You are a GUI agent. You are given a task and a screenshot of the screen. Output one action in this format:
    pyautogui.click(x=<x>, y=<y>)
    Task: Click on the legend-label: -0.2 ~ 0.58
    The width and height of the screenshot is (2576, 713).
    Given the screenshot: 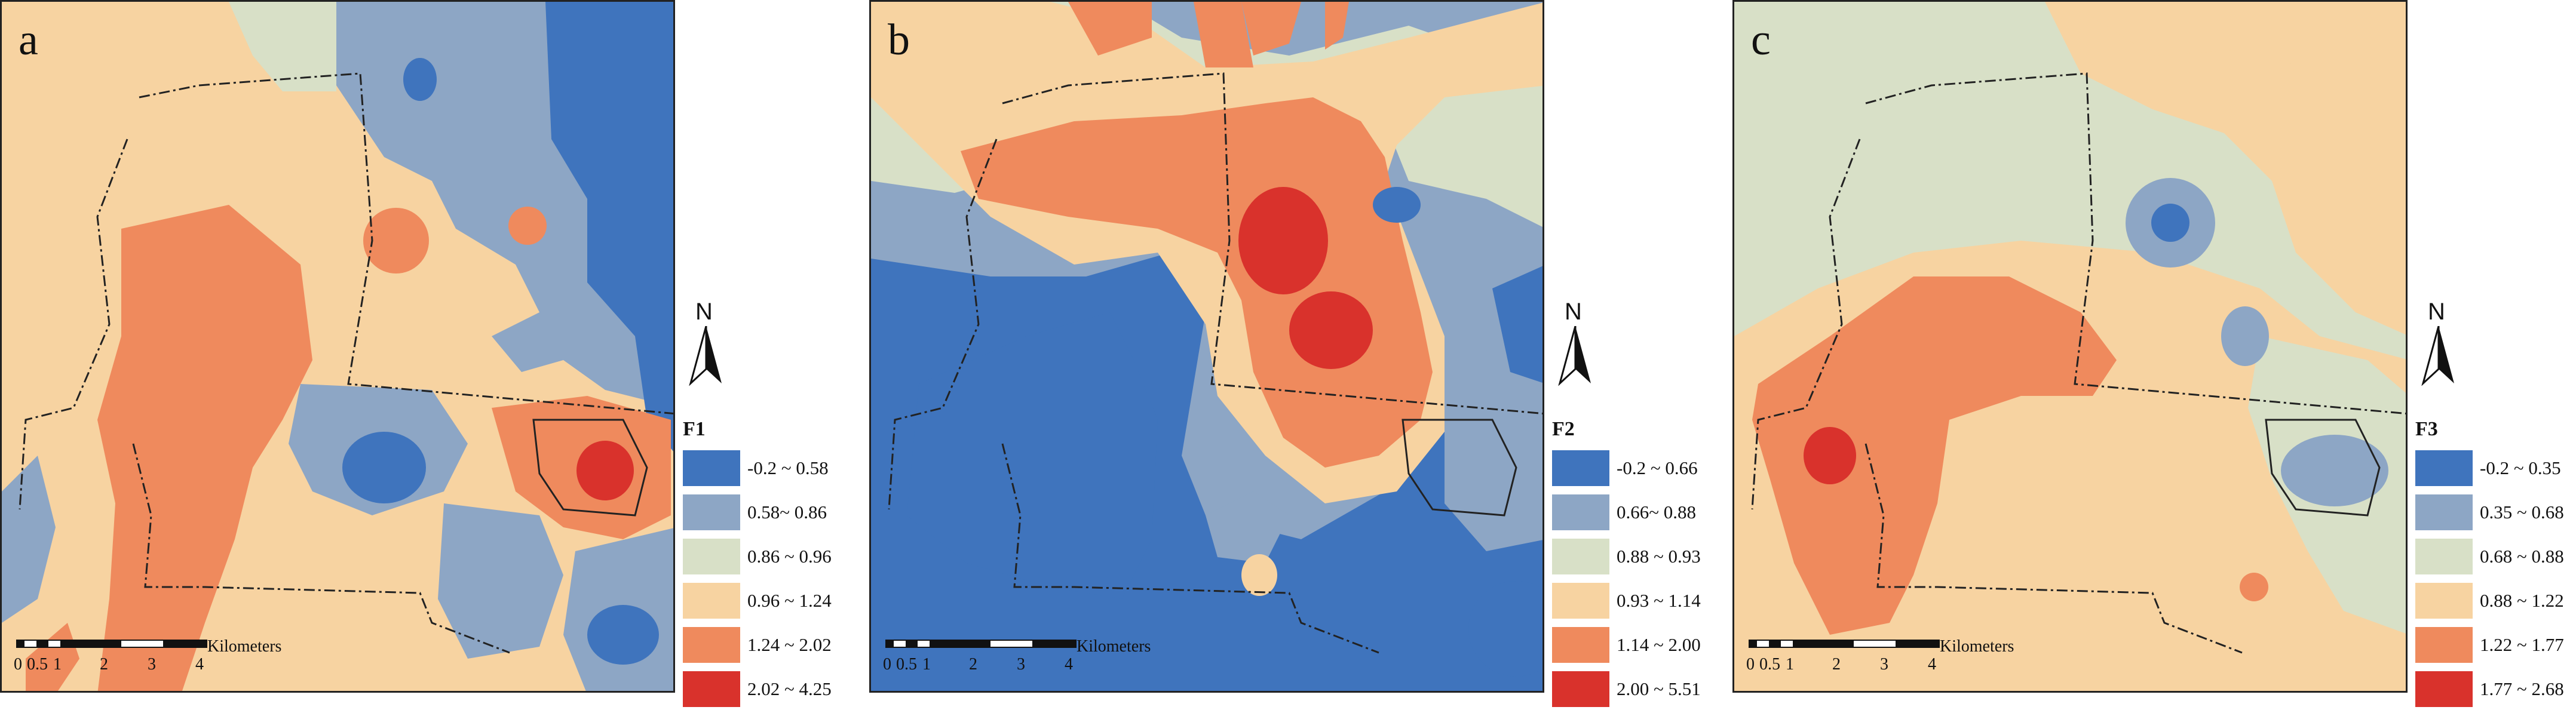 What is the action you would take?
    pyautogui.click(x=788, y=467)
    